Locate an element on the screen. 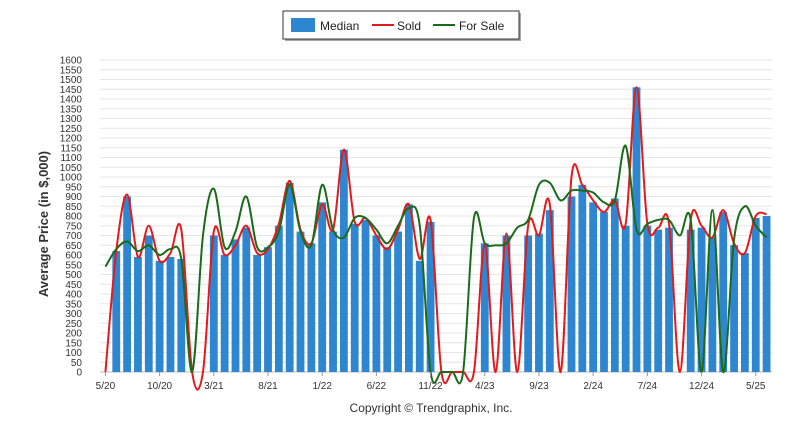 This screenshot has width=800, height=434. y-tick-label: 450 is located at coordinates (73, 285).